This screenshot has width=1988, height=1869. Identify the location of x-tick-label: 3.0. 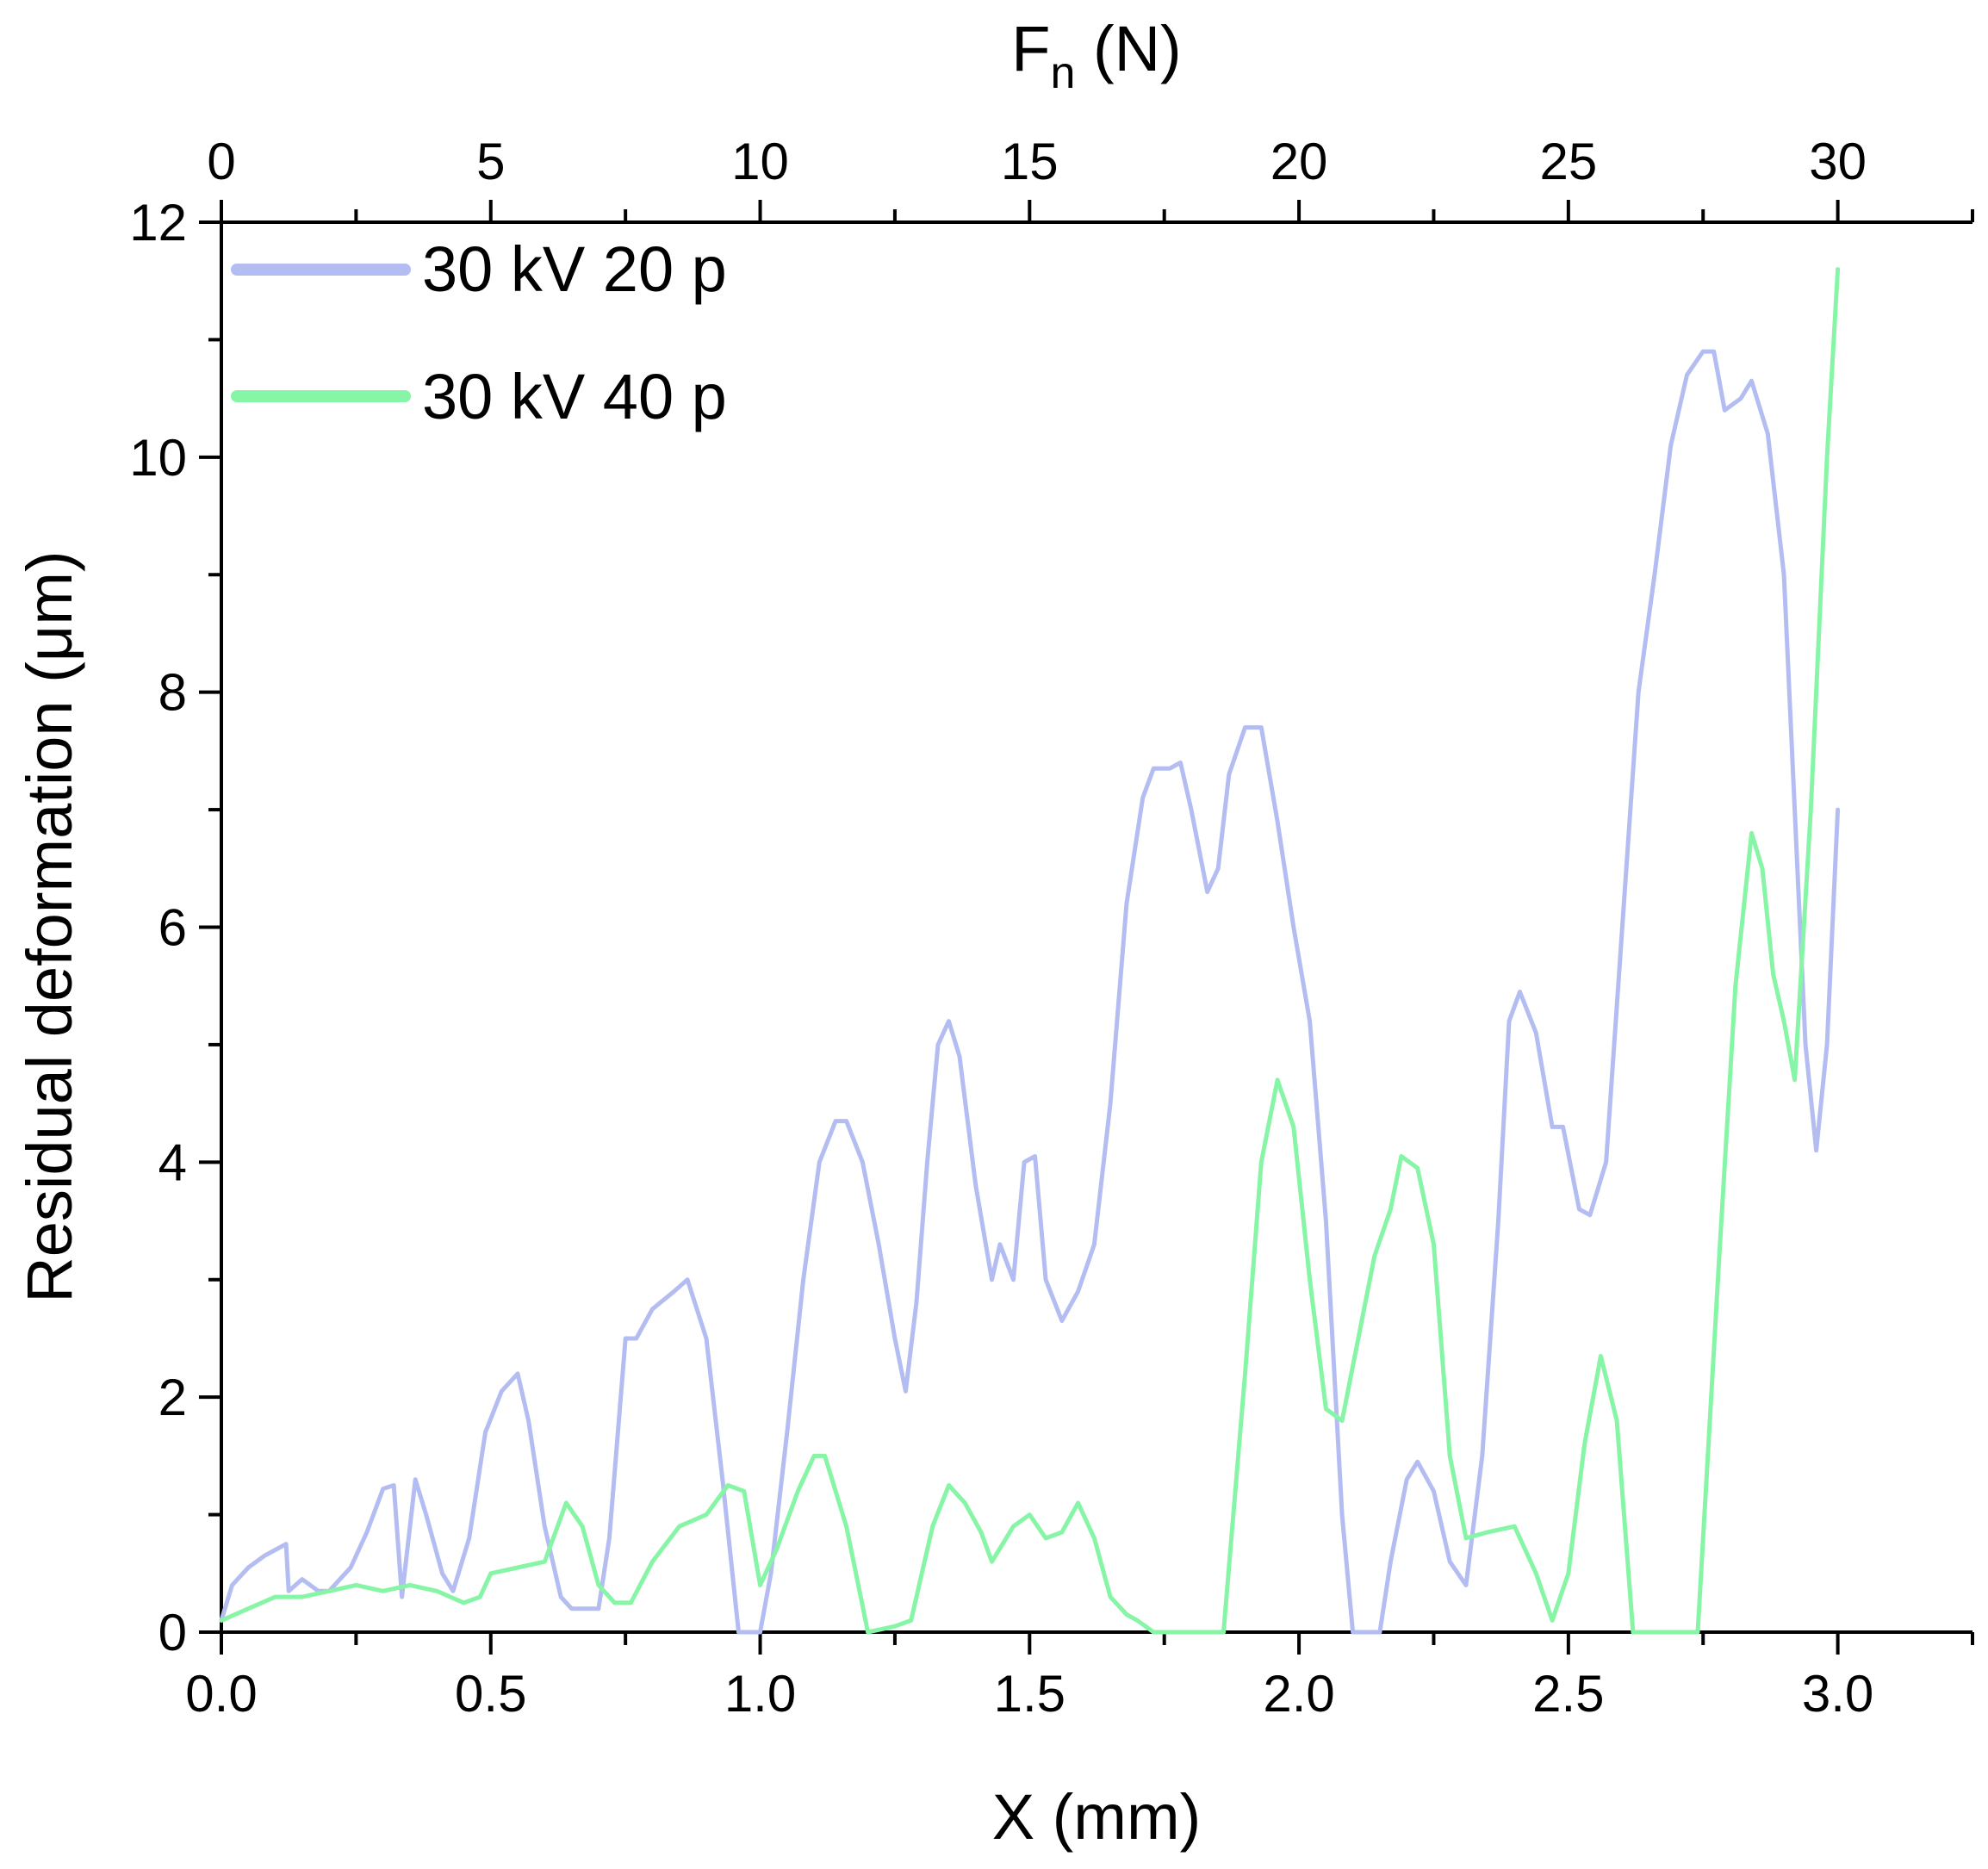
(1837, 1694).